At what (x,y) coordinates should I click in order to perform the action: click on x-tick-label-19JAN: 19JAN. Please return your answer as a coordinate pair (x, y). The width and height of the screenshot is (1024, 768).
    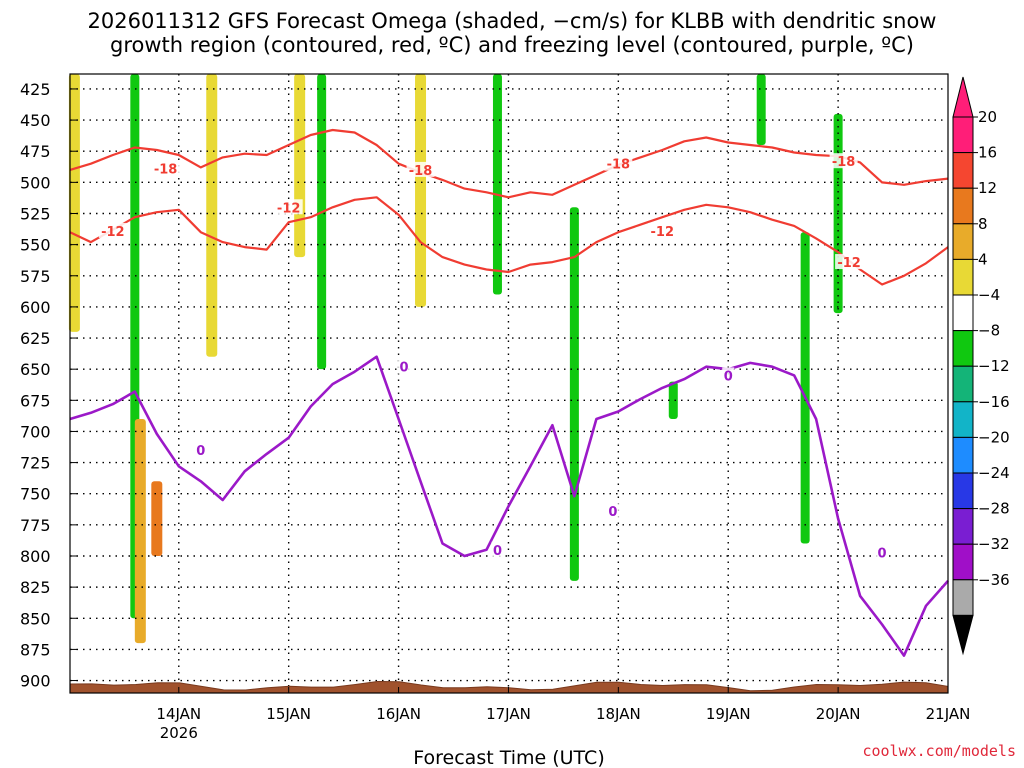
    Looking at the image, I should click on (728, 714).